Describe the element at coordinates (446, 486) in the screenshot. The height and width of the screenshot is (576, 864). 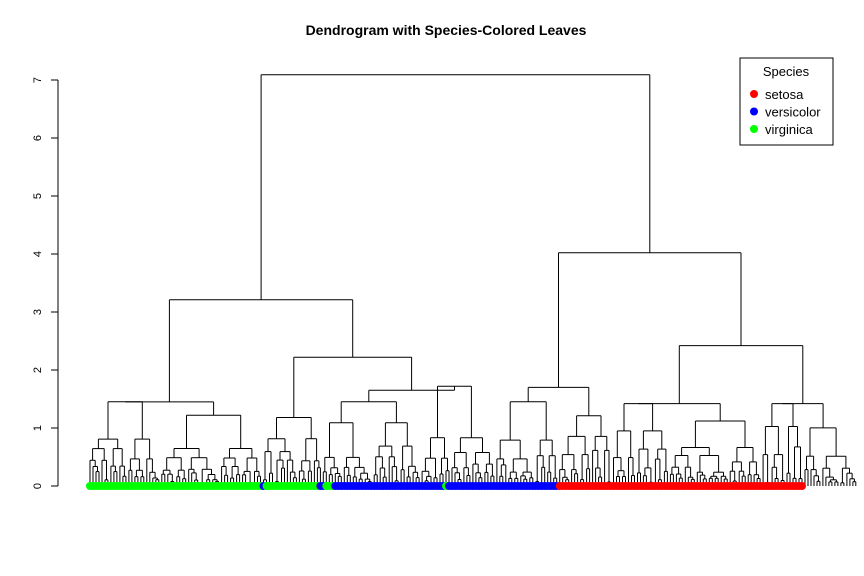
I see `leaf-points` at that location.